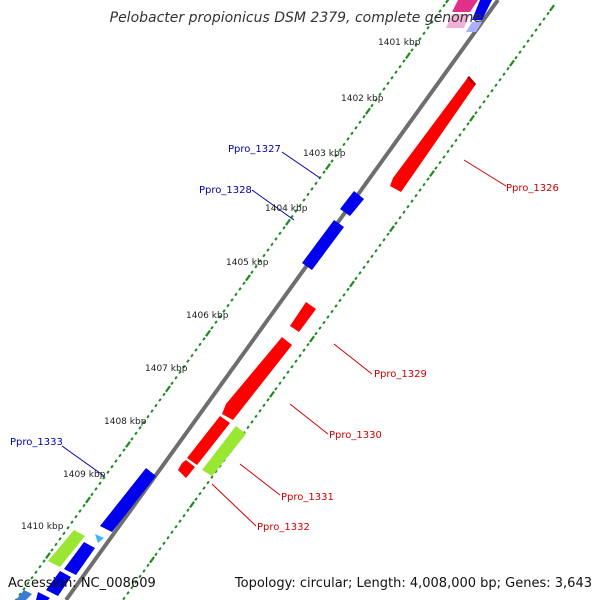 This screenshot has height=600, width=600. I want to click on gene-label-ppro-1326: Ppro_1326, so click(532, 188).